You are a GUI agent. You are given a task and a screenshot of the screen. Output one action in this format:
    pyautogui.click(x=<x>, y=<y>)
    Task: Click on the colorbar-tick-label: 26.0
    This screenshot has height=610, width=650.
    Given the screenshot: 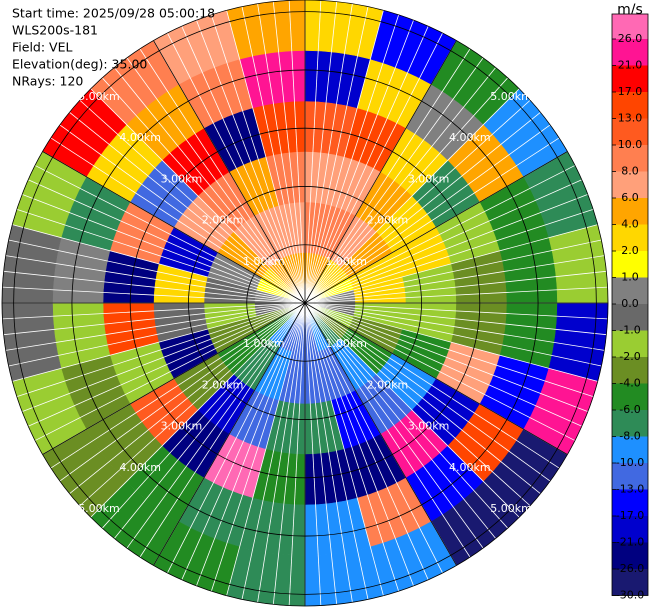 What is the action you would take?
    pyautogui.click(x=630, y=38)
    